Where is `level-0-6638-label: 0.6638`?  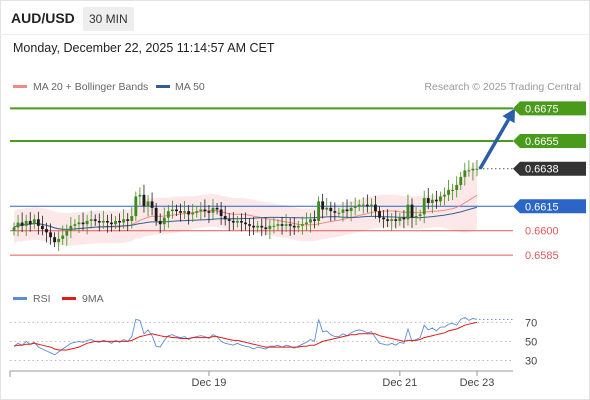
level-0-6638-label: 0.6638 is located at coordinates (542, 170).